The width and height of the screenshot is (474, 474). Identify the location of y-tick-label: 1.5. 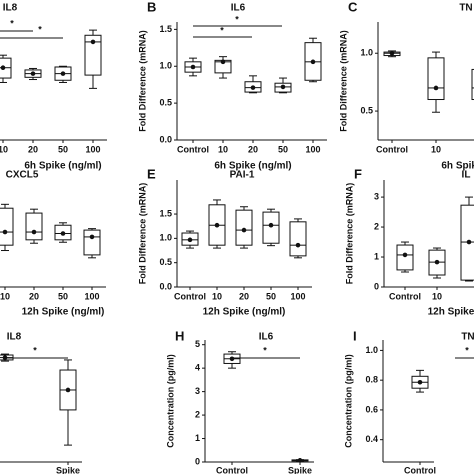
(165, 213).